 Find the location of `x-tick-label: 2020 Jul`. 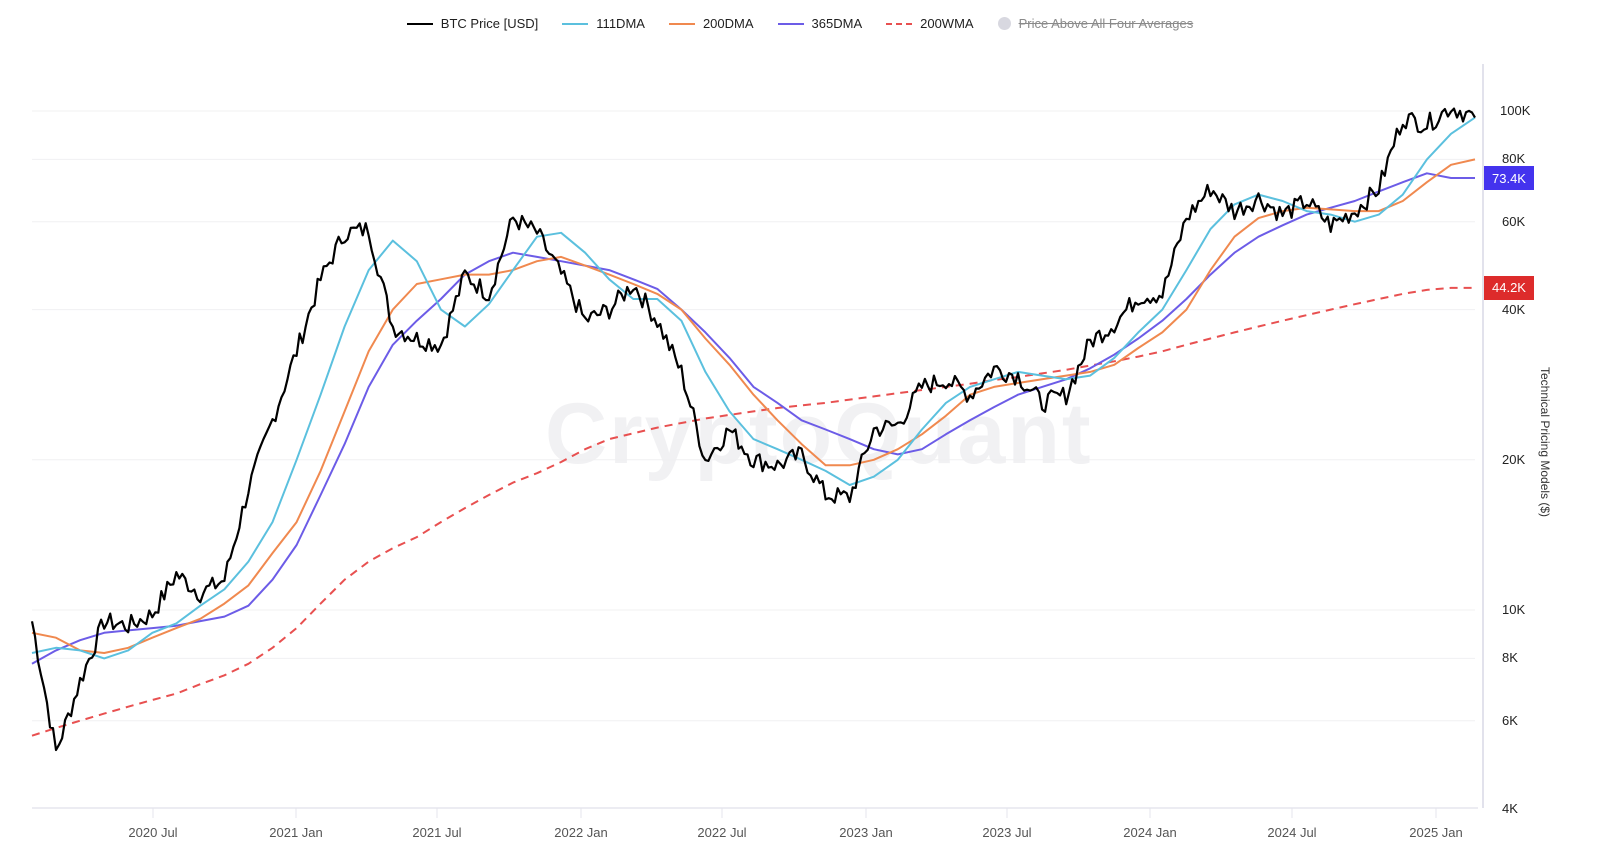

x-tick-label: 2020 Jul is located at coordinates (153, 832).